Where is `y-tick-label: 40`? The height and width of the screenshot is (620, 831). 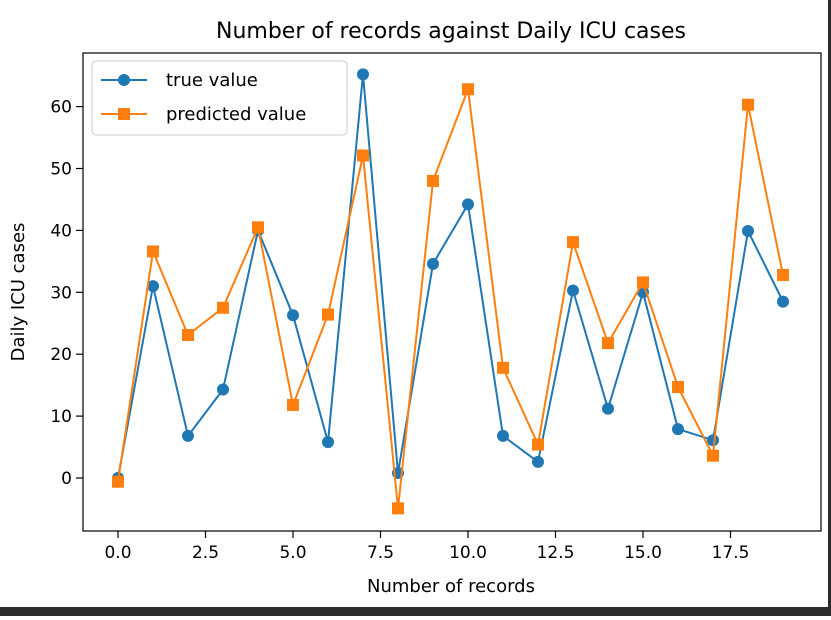 y-tick-label: 40 is located at coordinates (61, 231).